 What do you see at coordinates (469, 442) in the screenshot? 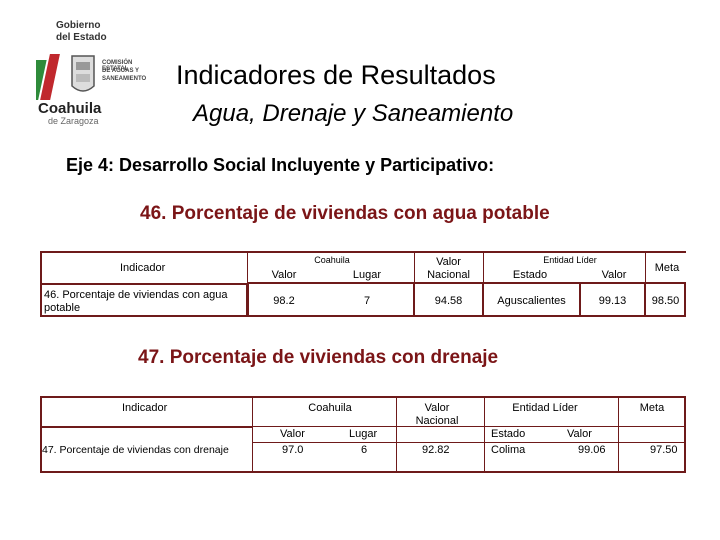
I see `table2-subheader-line` at bounding box center [469, 442].